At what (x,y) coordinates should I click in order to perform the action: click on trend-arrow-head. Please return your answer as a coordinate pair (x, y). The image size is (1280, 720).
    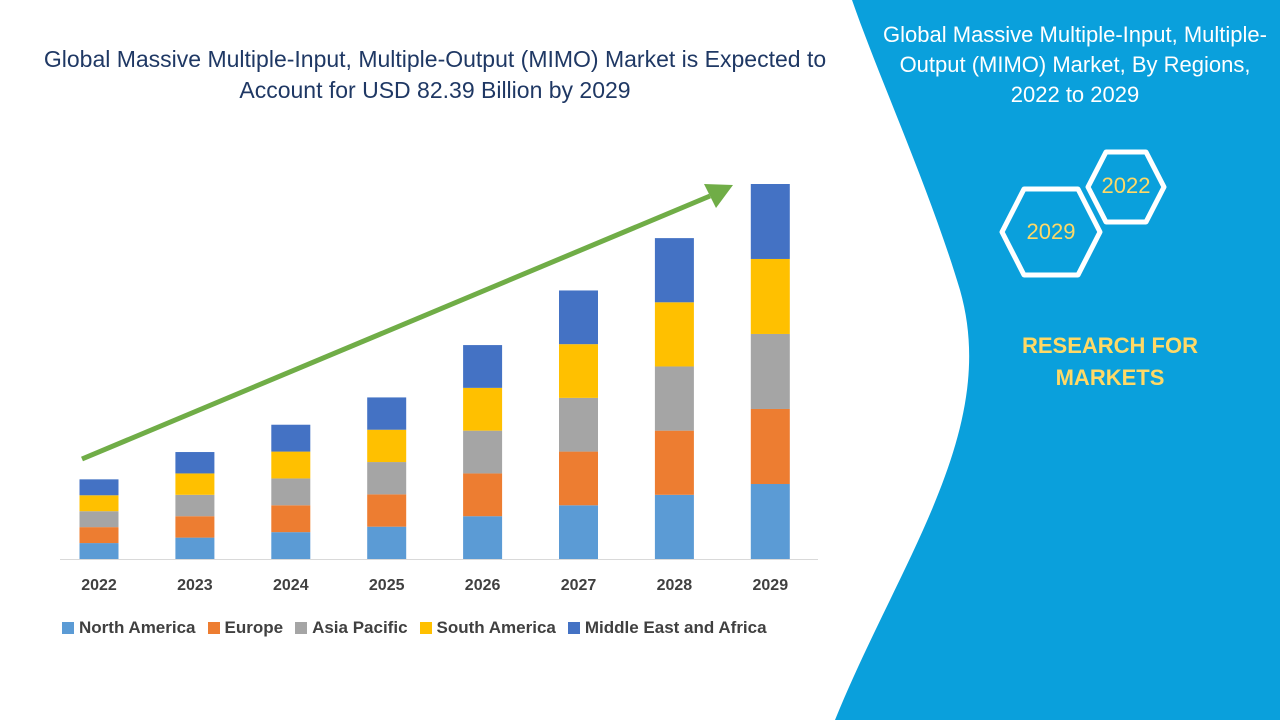
    Looking at the image, I should click on (718, 196).